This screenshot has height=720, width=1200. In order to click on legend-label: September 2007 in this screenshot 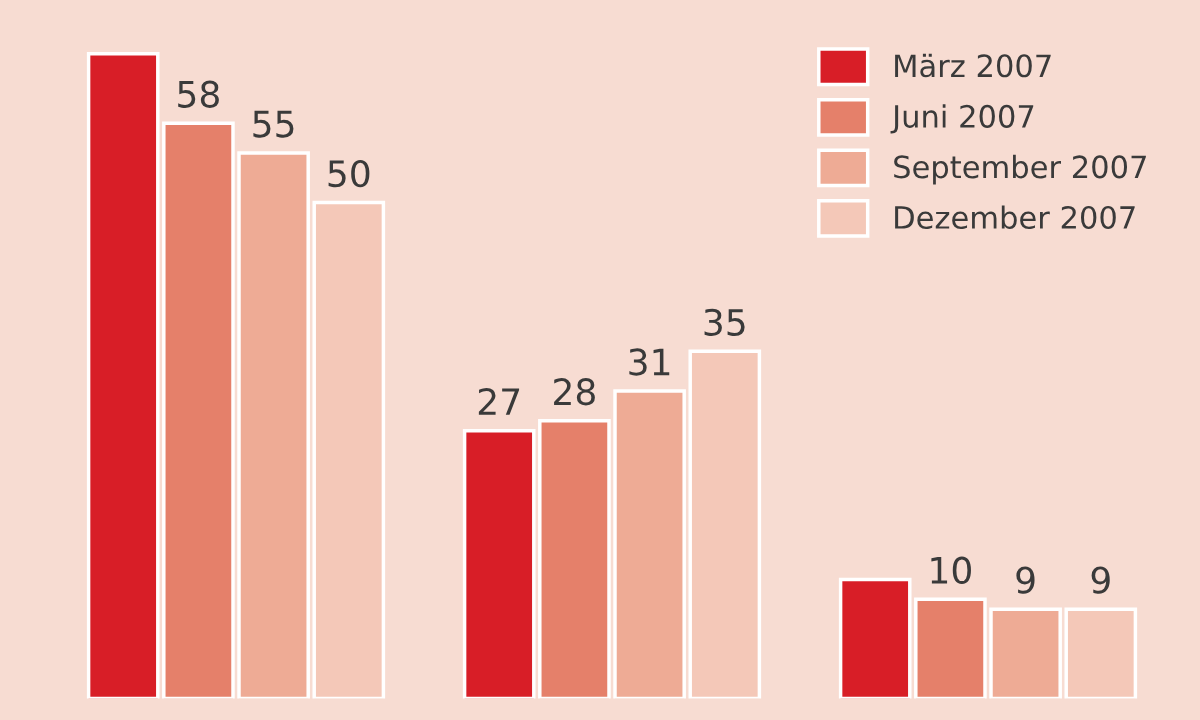, I will do `click(1020, 169)`.